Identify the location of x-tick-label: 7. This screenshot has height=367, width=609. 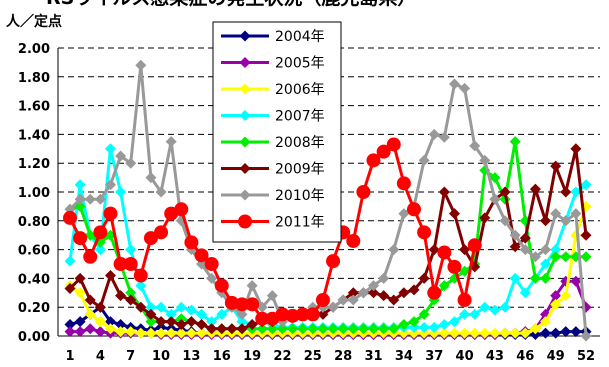
(130, 356).